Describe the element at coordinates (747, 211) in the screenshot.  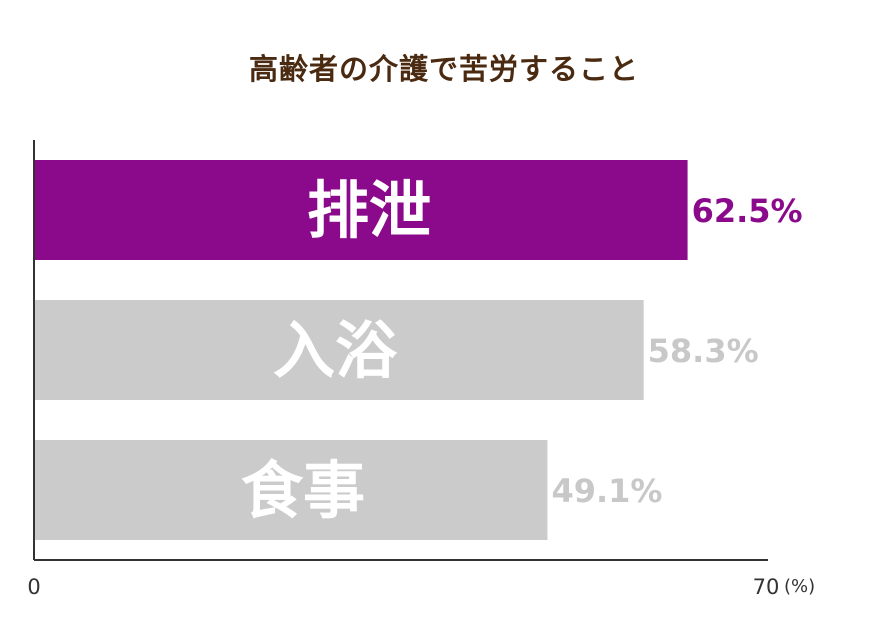
I see `bar-value-label-1: 62.5%` at that location.